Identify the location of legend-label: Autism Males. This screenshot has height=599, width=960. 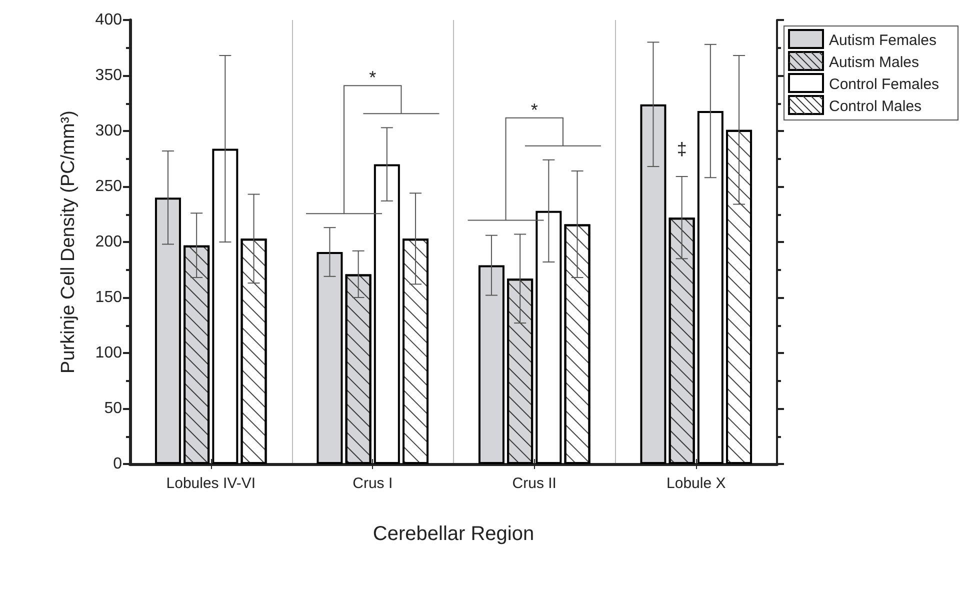
(874, 62).